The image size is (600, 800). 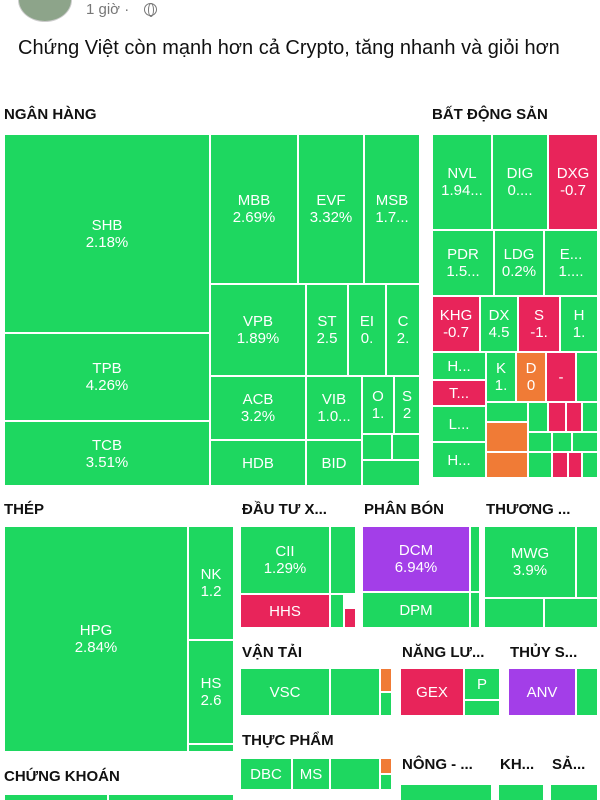 What do you see at coordinates (542, 692) in the screenshot?
I see `tile-anv: ANV` at bounding box center [542, 692].